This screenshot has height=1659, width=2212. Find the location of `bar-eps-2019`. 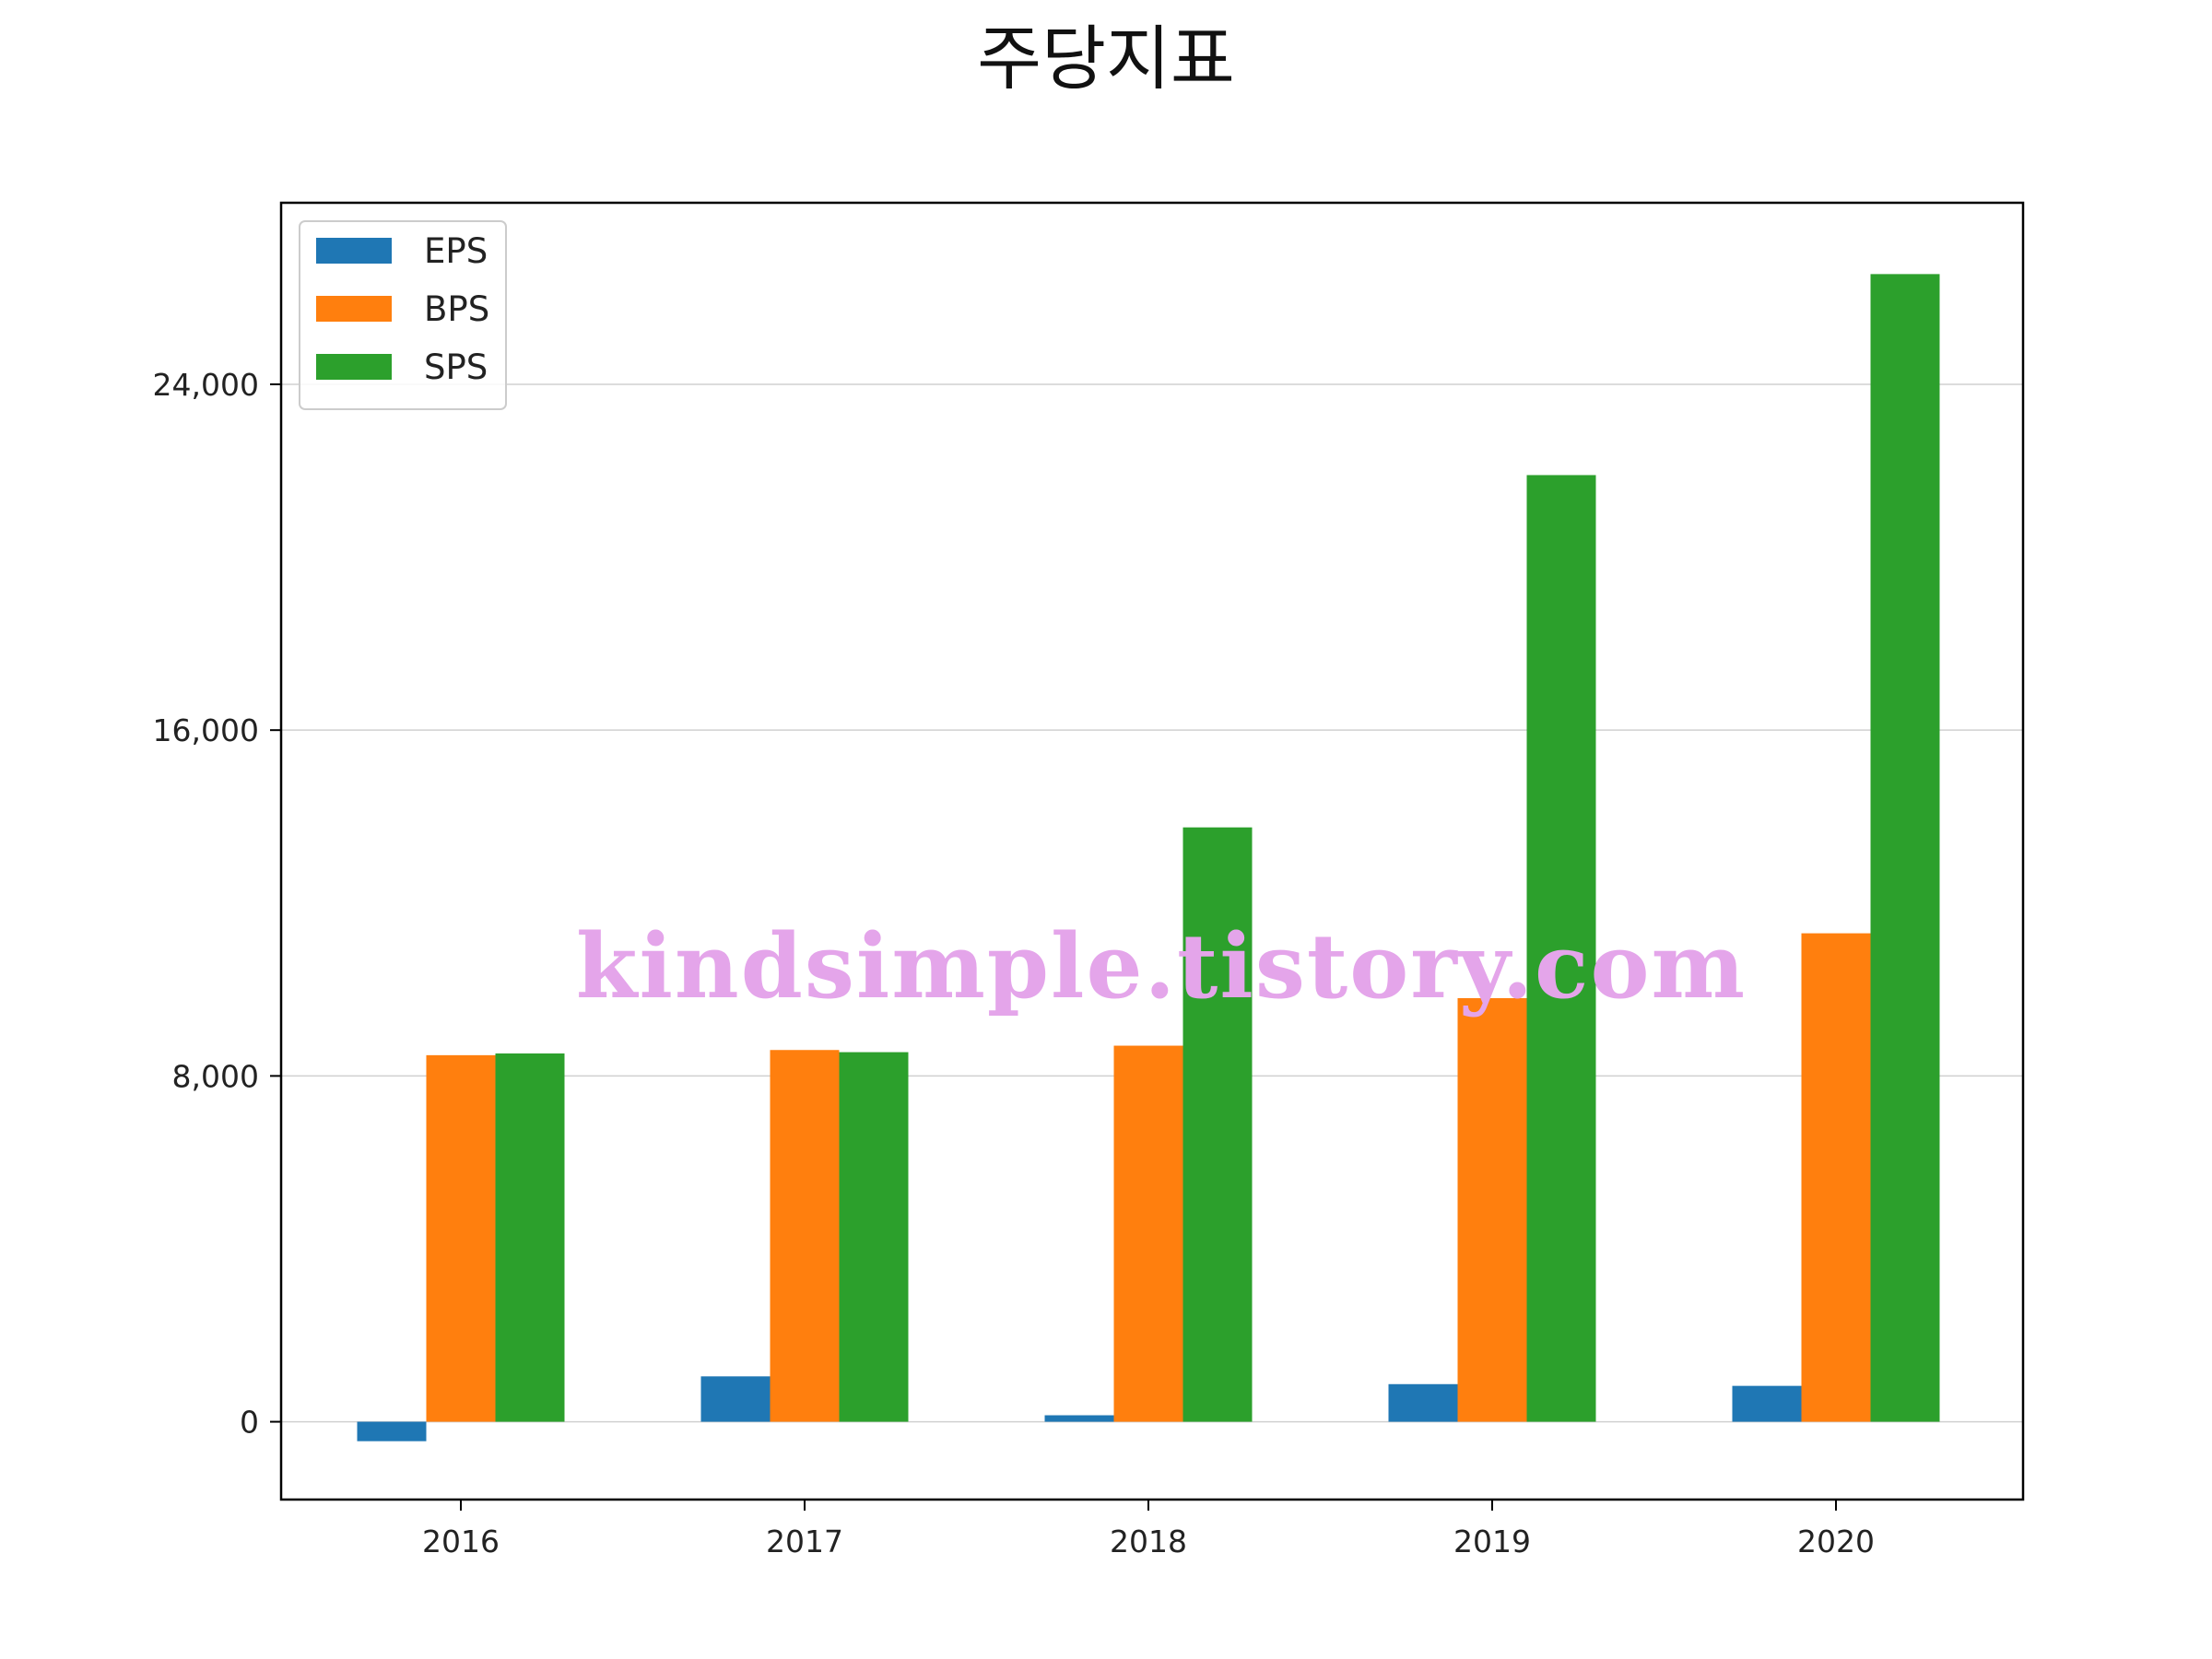

bar-eps-2019 is located at coordinates (1423, 1402).